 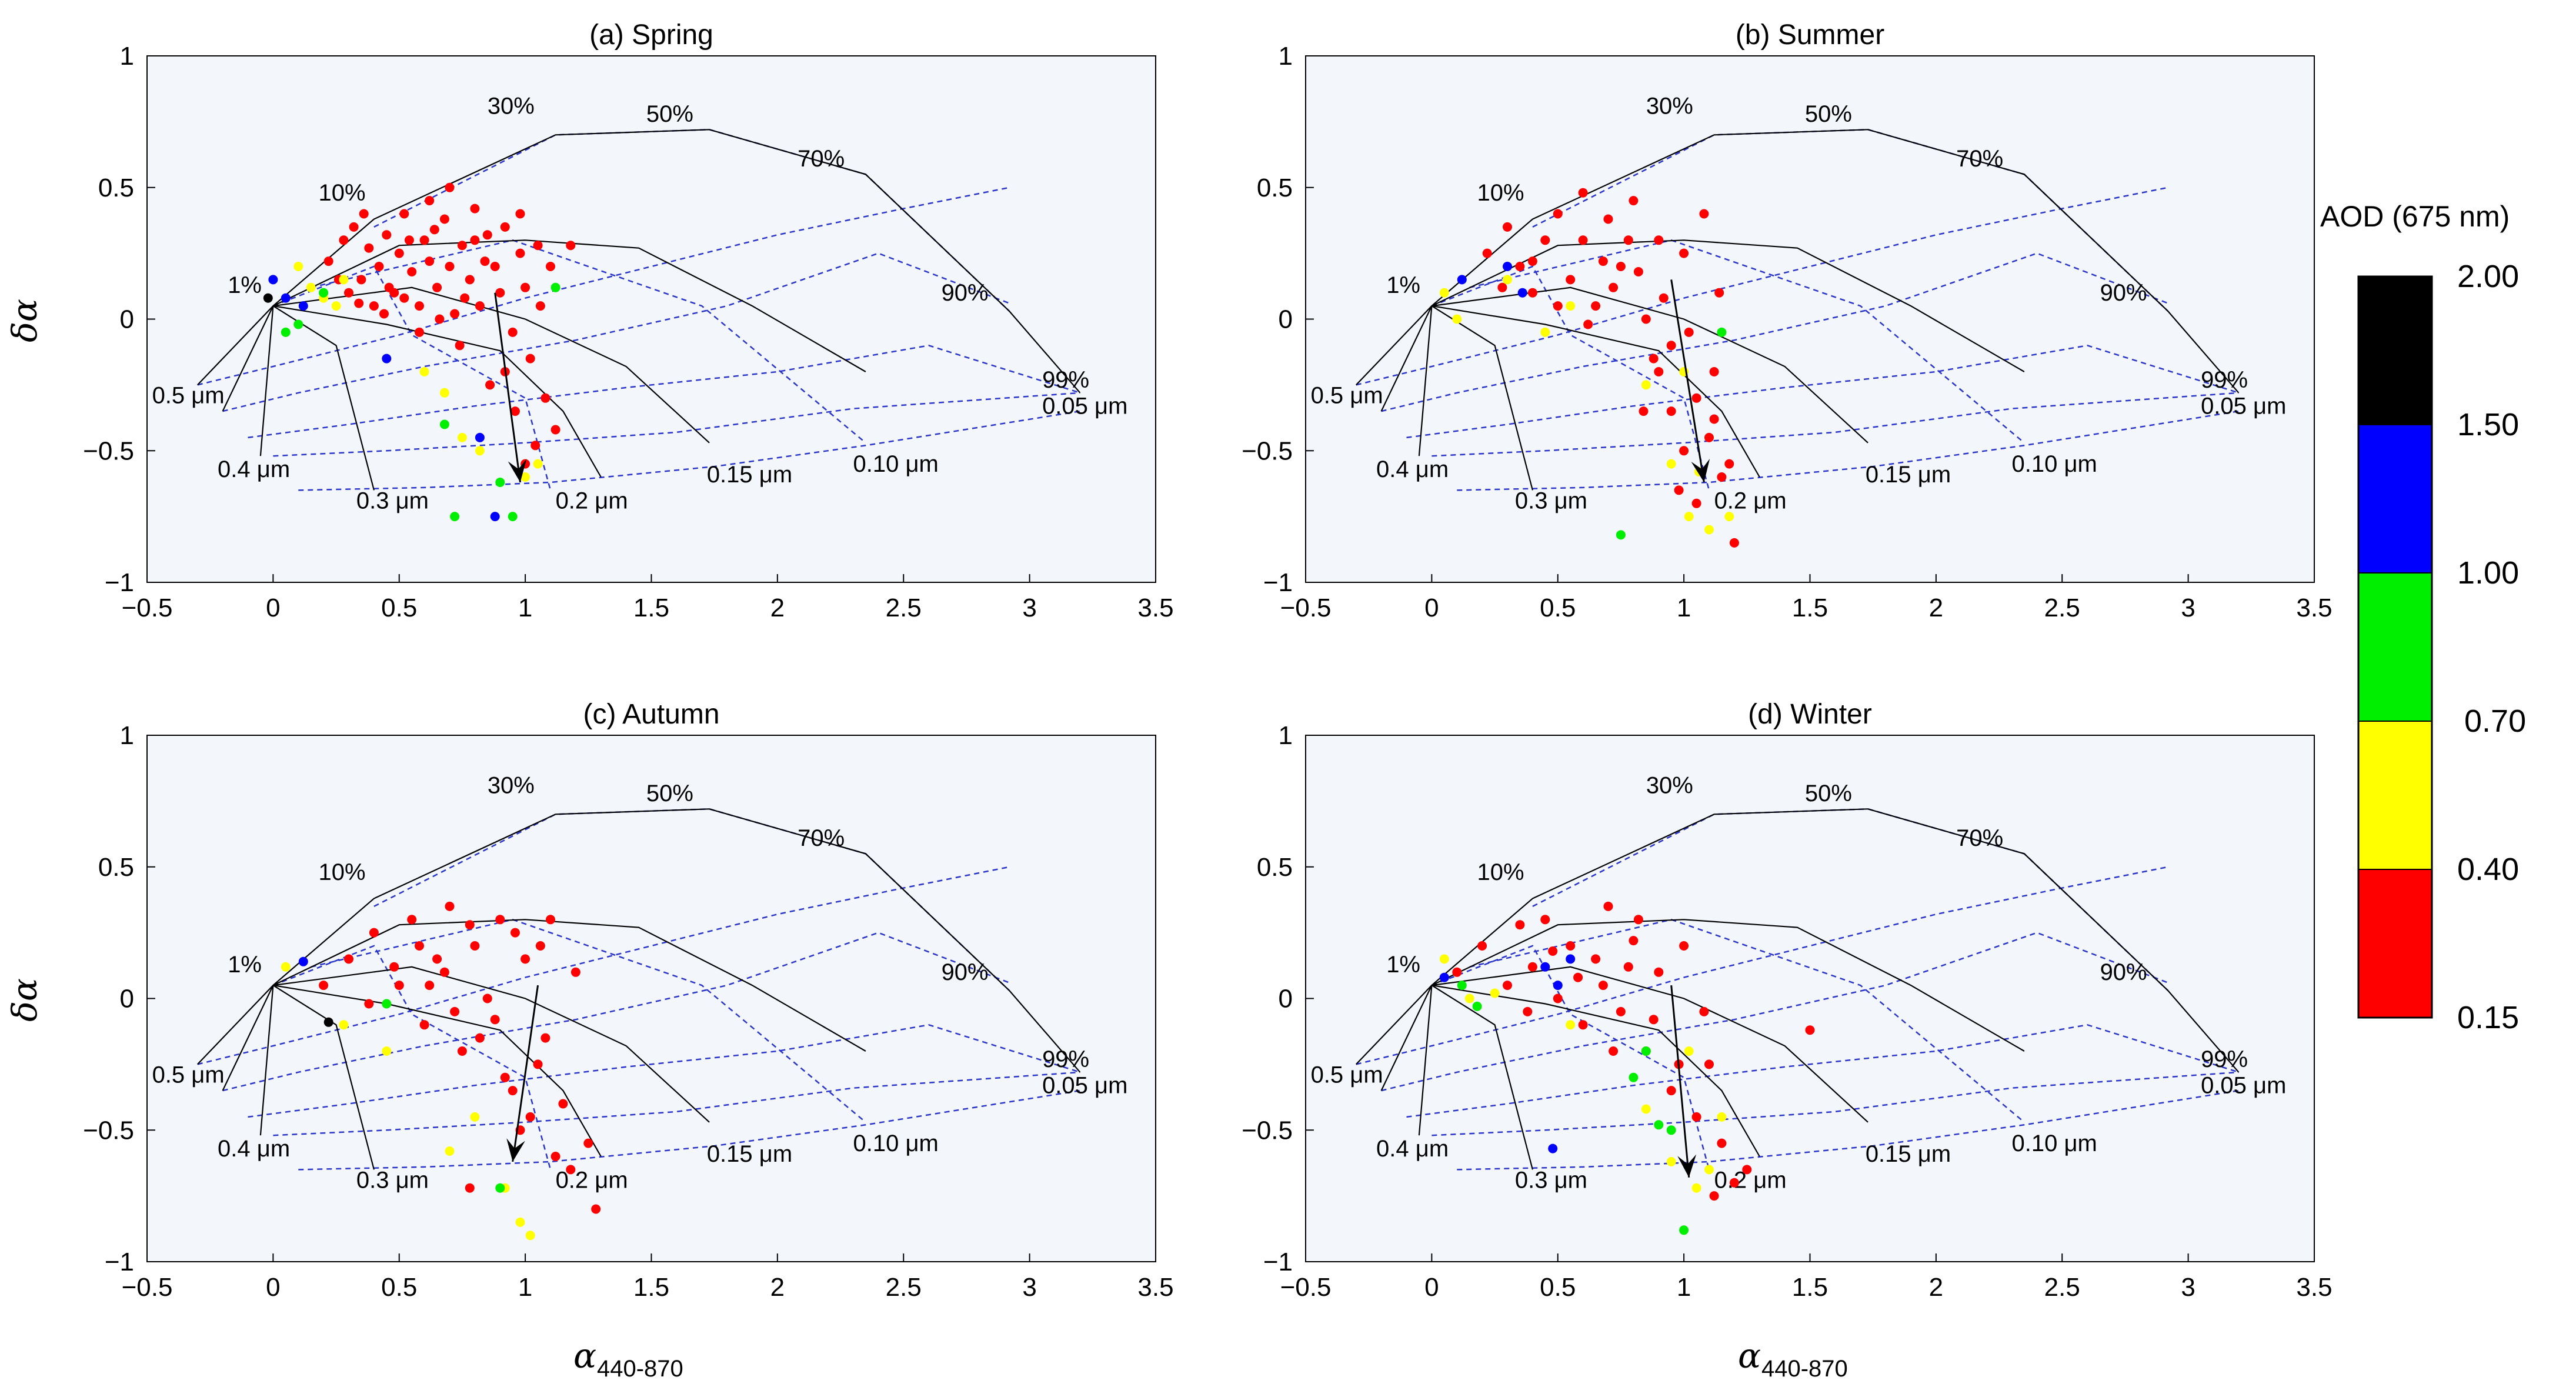 What do you see at coordinates (1687, 381) in the screenshot?
I see `trend-arrow-shaft` at bounding box center [1687, 381].